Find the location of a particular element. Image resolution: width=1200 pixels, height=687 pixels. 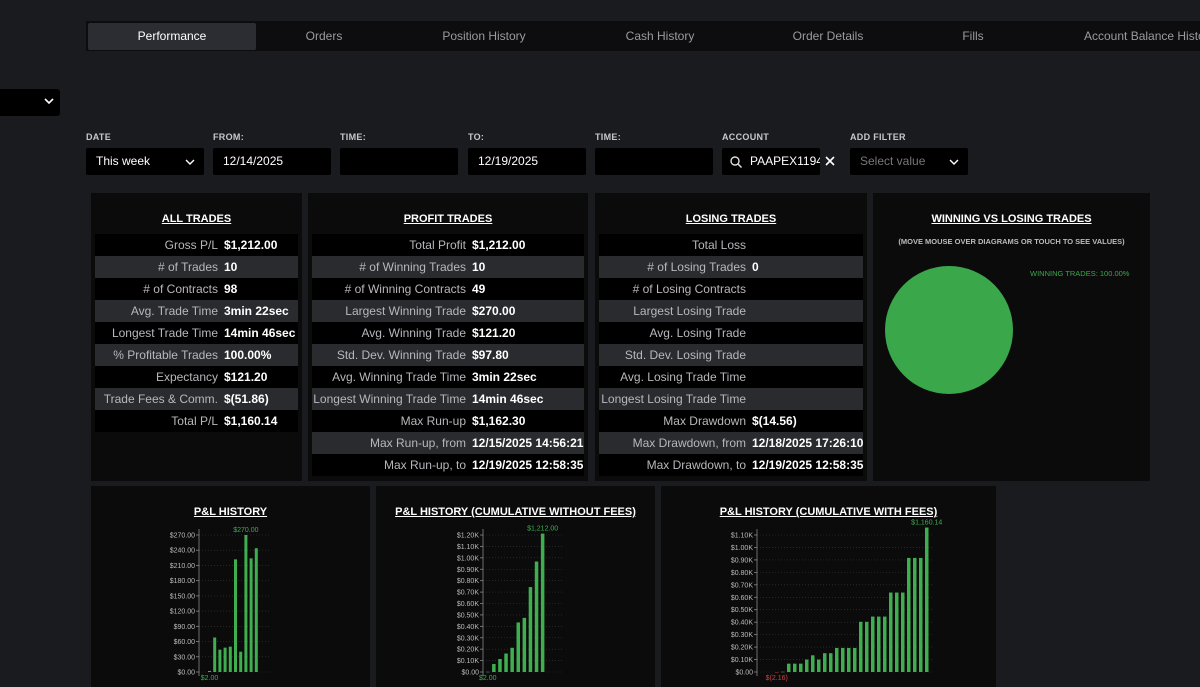

value-label: $1,212.00 is located at coordinates (542, 529).